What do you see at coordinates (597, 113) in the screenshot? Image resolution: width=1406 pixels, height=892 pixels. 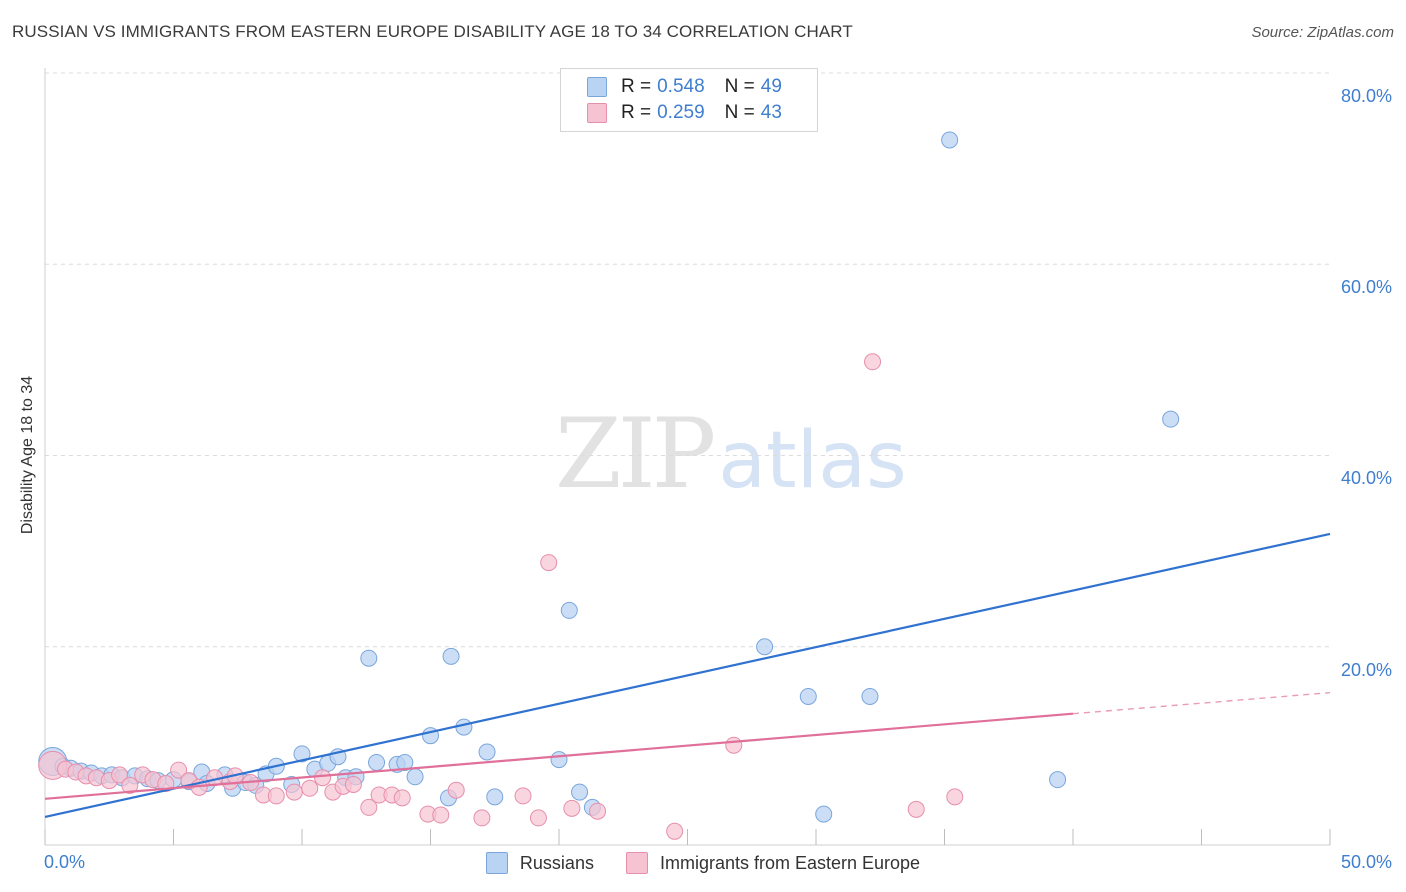 I see `immigrants-swatch` at bounding box center [597, 113].